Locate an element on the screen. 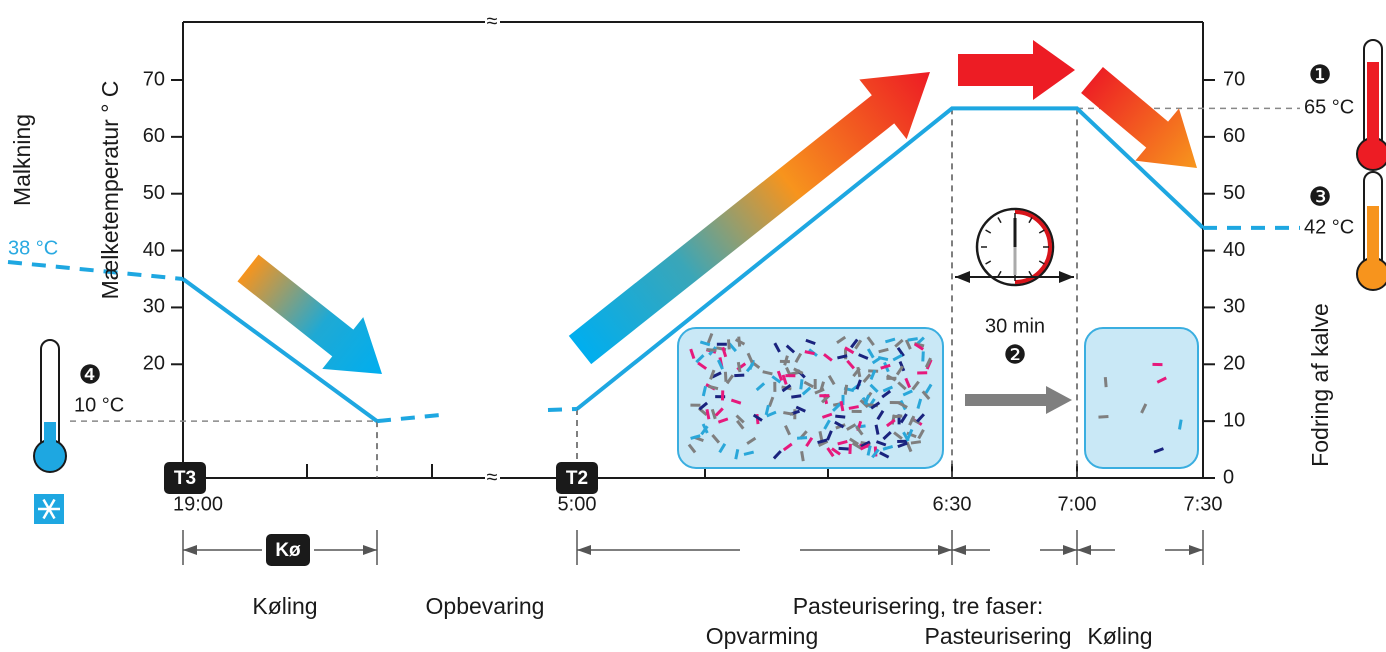  y2-tick-label: 40 is located at coordinates (1234, 250).